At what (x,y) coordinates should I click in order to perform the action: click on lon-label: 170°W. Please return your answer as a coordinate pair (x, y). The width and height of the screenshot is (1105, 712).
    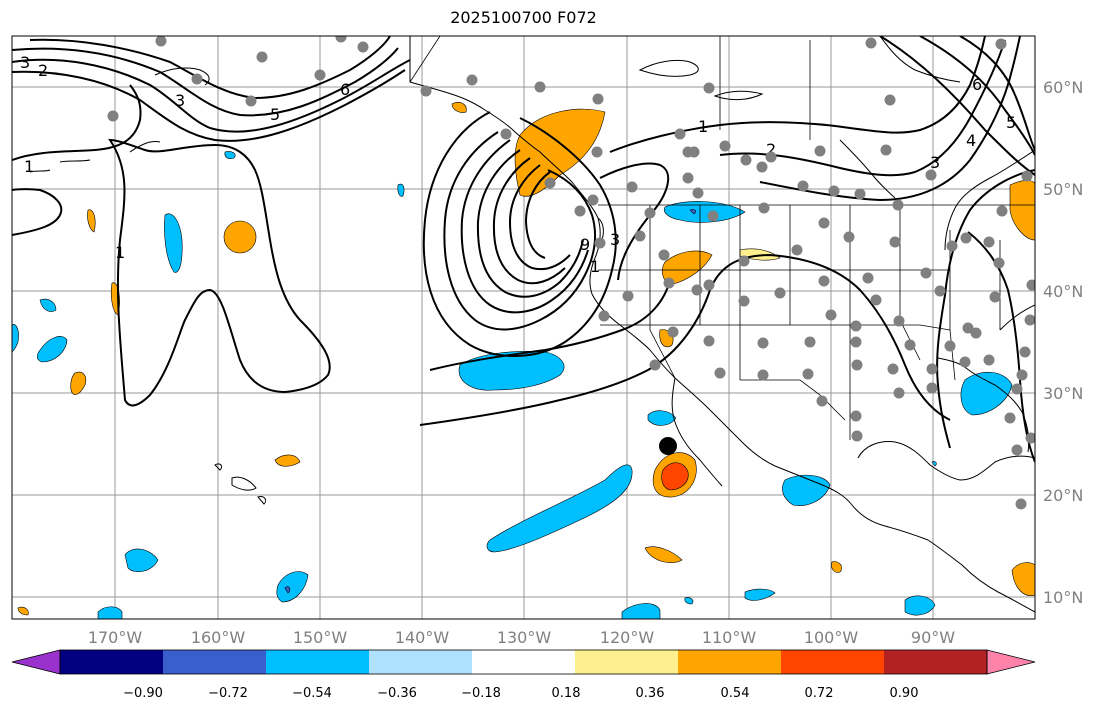
    Looking at the image, I should click on (115, 637).